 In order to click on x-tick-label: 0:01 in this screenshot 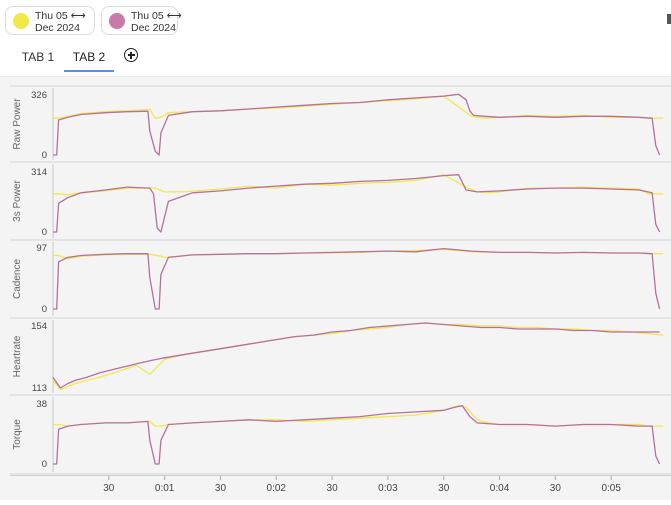, I will do `click(165, 488)`.